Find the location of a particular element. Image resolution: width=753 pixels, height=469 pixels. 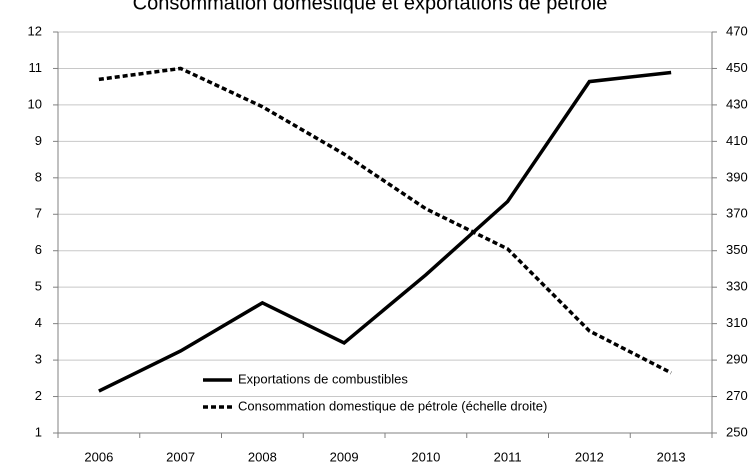

y-tick-label: 7 is located at coordinates (38, 213).